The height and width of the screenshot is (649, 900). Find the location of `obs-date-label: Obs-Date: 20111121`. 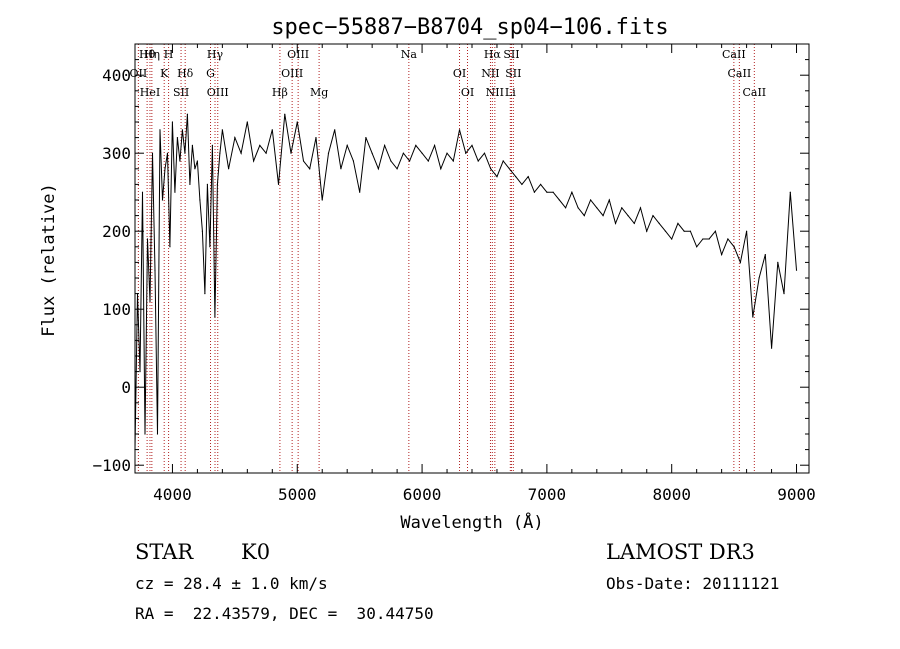

obs-date-label: Obs-Date: 20111121 is located at coordinates (692, 583).